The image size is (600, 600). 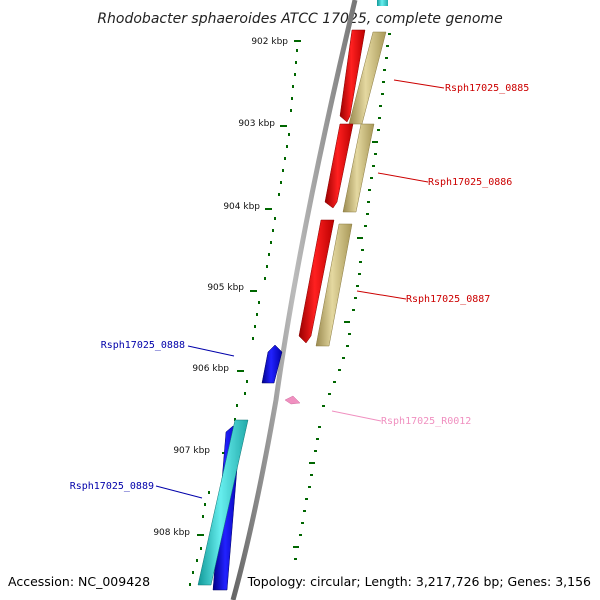 What do you see at coordinates (382, 3) in the screenshot?
I see `gene-arrow-top-cyan` at bounding box center [382, 3].